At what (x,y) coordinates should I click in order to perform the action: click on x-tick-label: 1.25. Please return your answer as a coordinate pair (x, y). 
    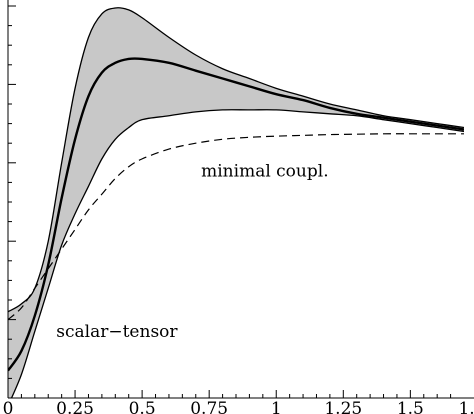
    Looking at the image, I should click on (343, 406).